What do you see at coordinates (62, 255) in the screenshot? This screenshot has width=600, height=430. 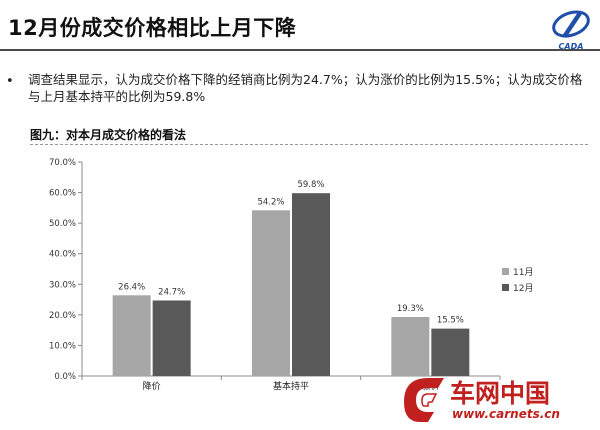 I see `y-tick-label: 40.0%` at bounding box center [62, 255].